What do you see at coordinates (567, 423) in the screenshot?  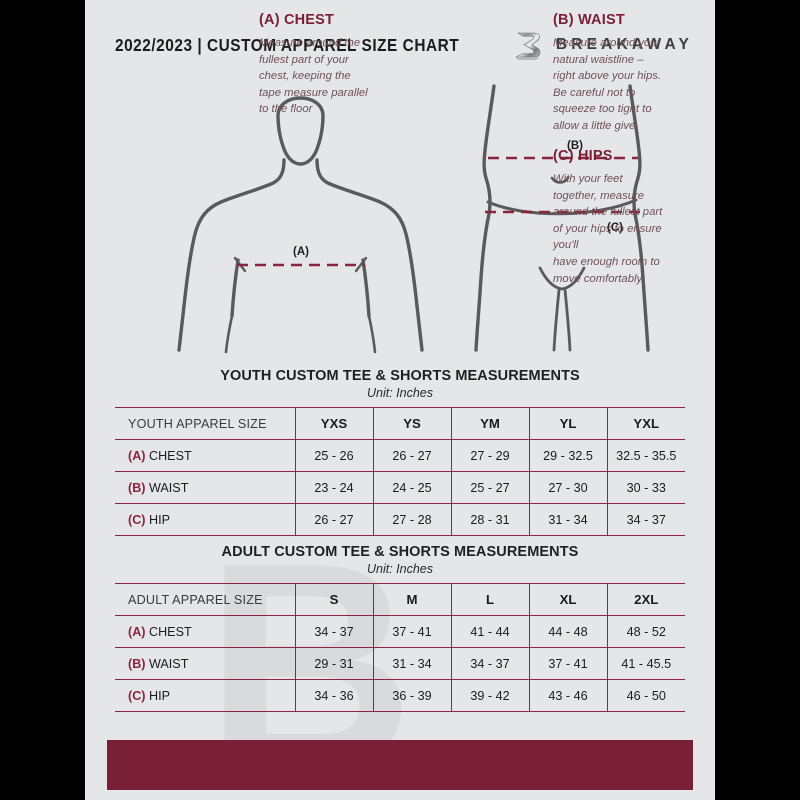 I see `youth-size-col-3: YL` at bounding box center [567, 423].